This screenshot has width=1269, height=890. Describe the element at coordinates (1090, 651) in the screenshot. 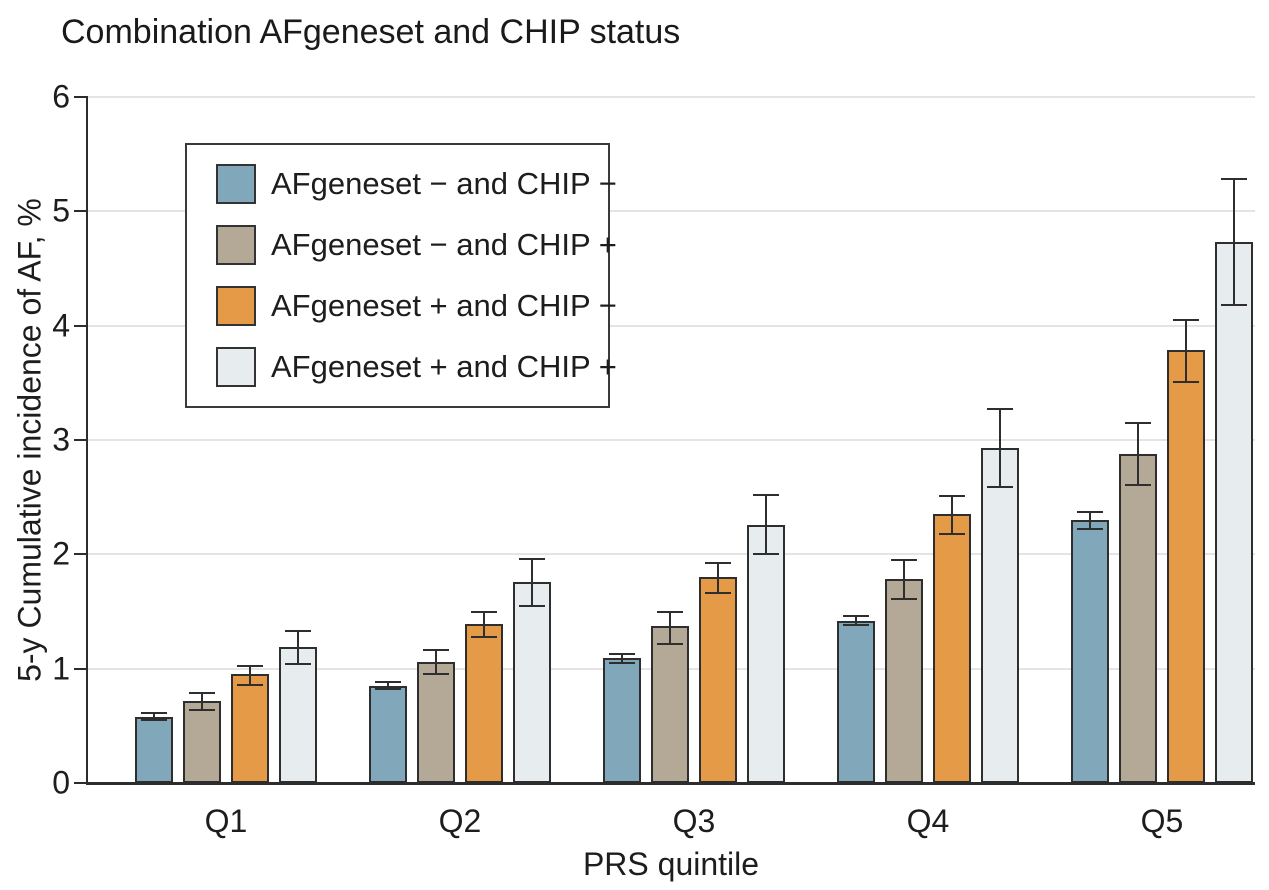

I see `bar-series1-Q5` at that location.